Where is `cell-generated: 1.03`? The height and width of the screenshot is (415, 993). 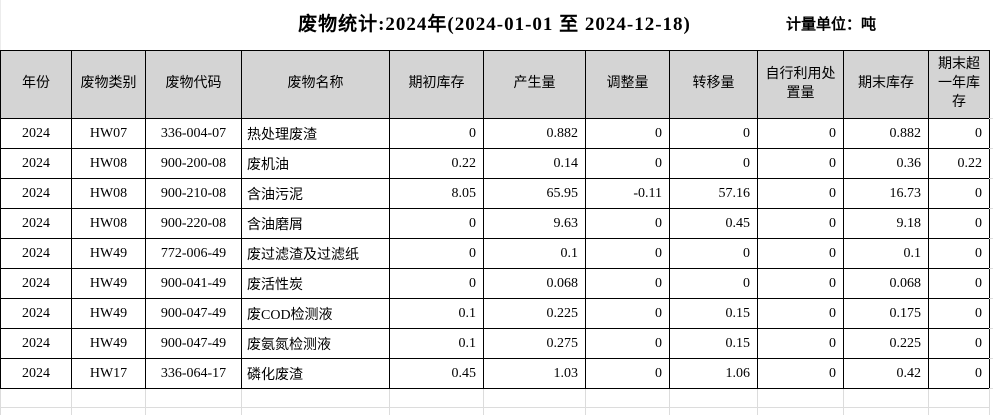 cell-generated: 1.03 is located at coordinates (534, 373).